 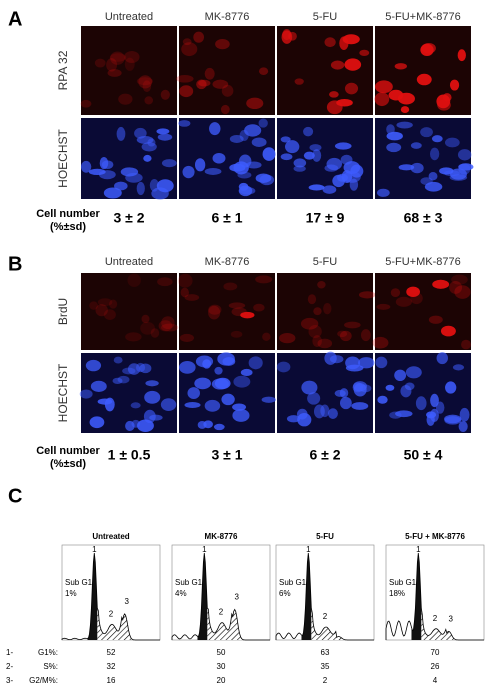 What do you see at coordinates (126, 601) in the screenshot?
I see `peak-label: 3` at bounding box center [126, 601].